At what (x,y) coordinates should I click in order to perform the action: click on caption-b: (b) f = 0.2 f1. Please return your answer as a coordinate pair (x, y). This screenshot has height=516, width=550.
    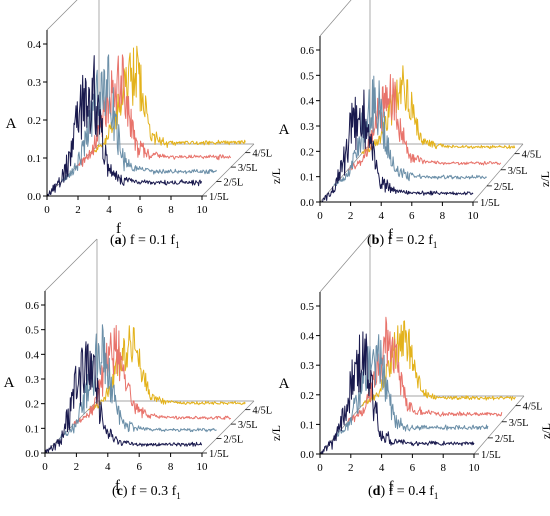
    Looking at the image, I should click on (402, 241).